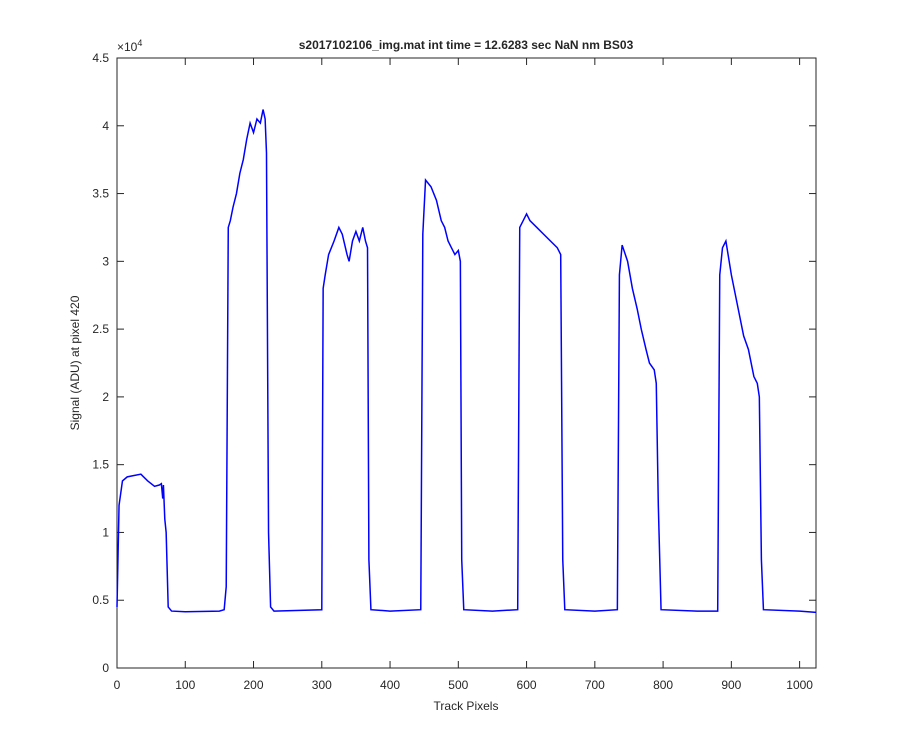 This screenshot has height=750, width=900. Describe the element at coordinates (527, 685) in the screenshot. I see `x-tick-label: 600` at that location.